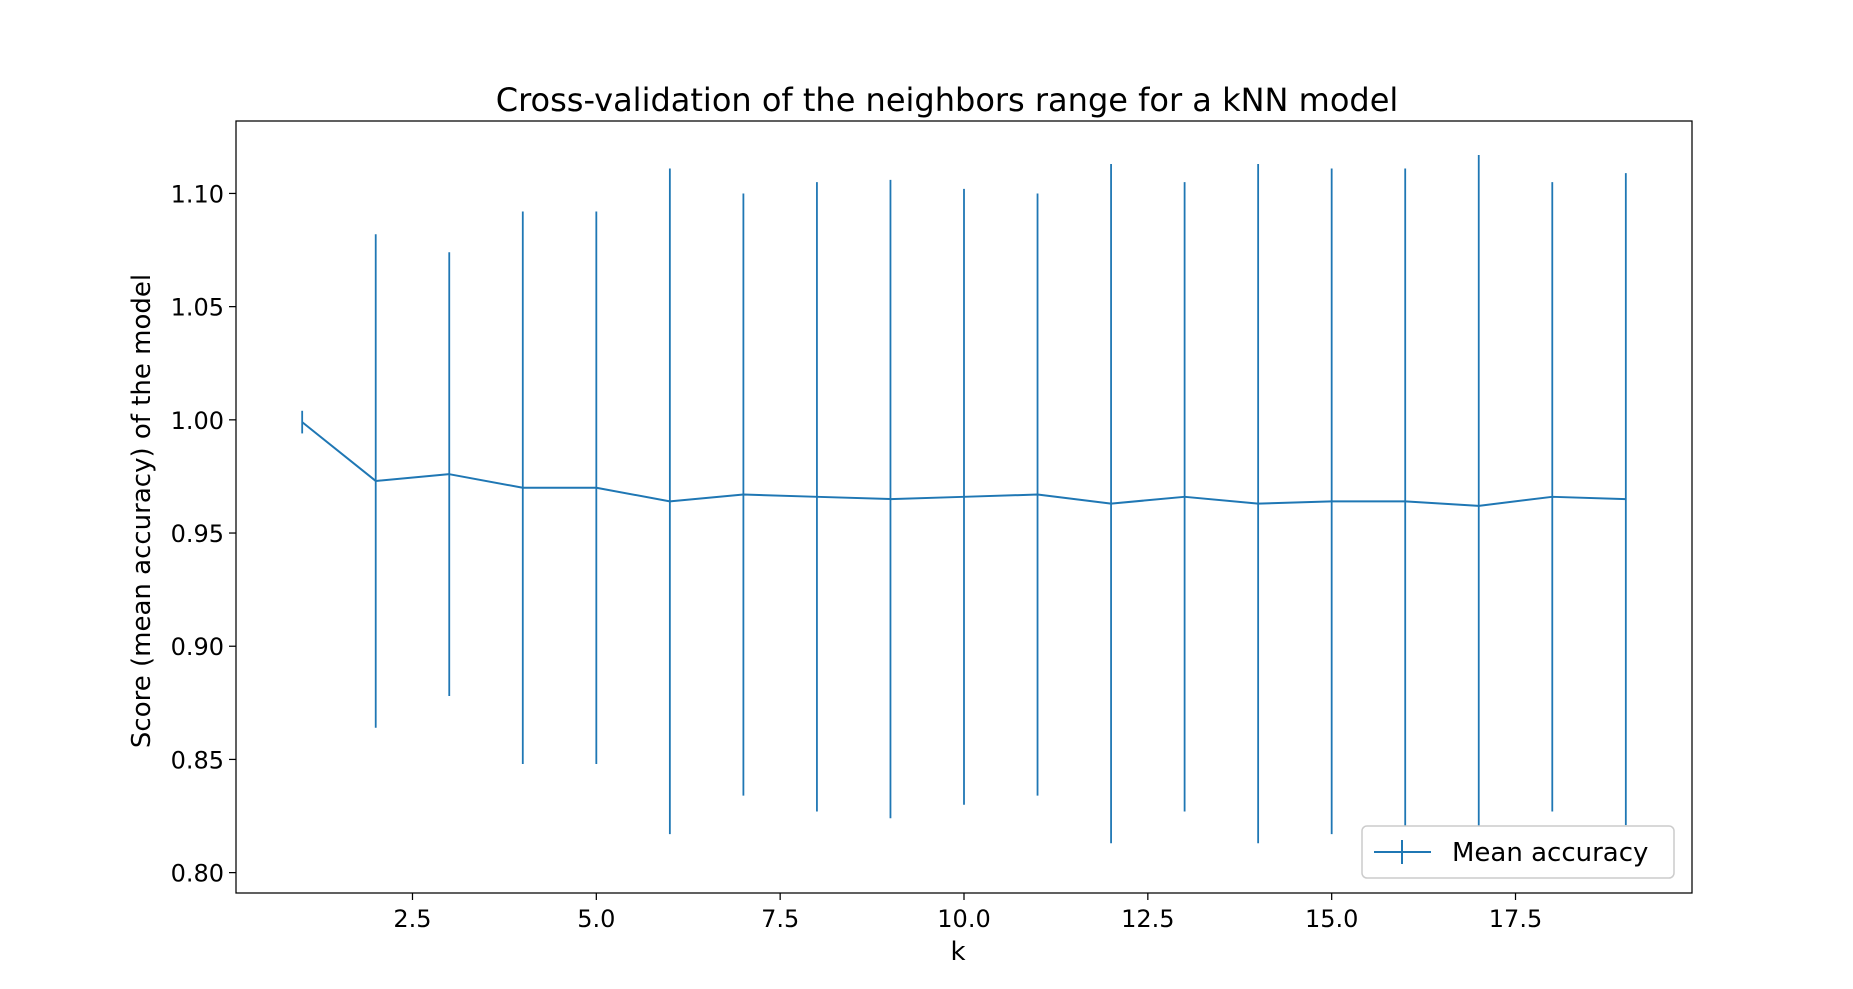 The width and height of the screenshot is (1853, 989). I want to click on x-tick-label: 2.5, so click(412, 919).